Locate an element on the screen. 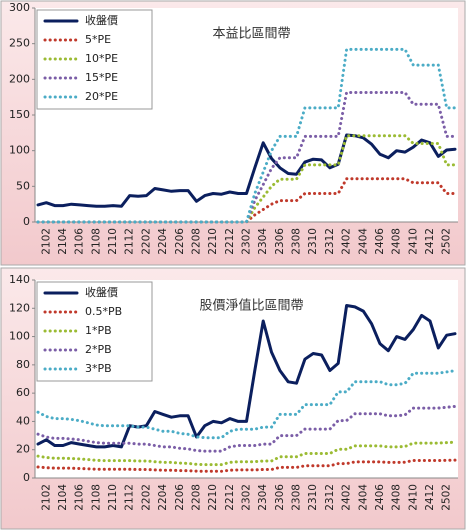  legend-label: 5*PE is located at coordinates (98, 39).